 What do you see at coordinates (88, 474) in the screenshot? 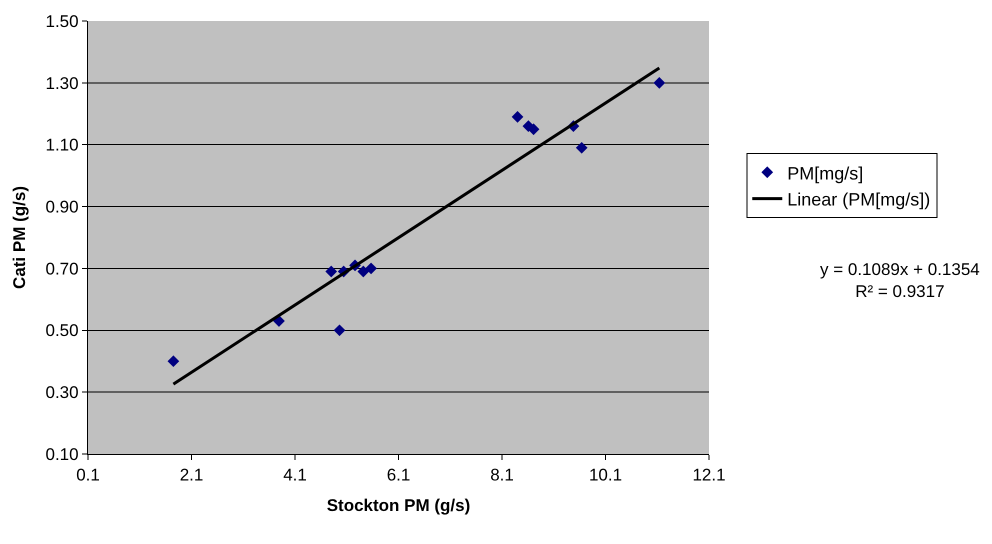
I see `x-tick-label: 0.1` at bounding box center [88, 474].